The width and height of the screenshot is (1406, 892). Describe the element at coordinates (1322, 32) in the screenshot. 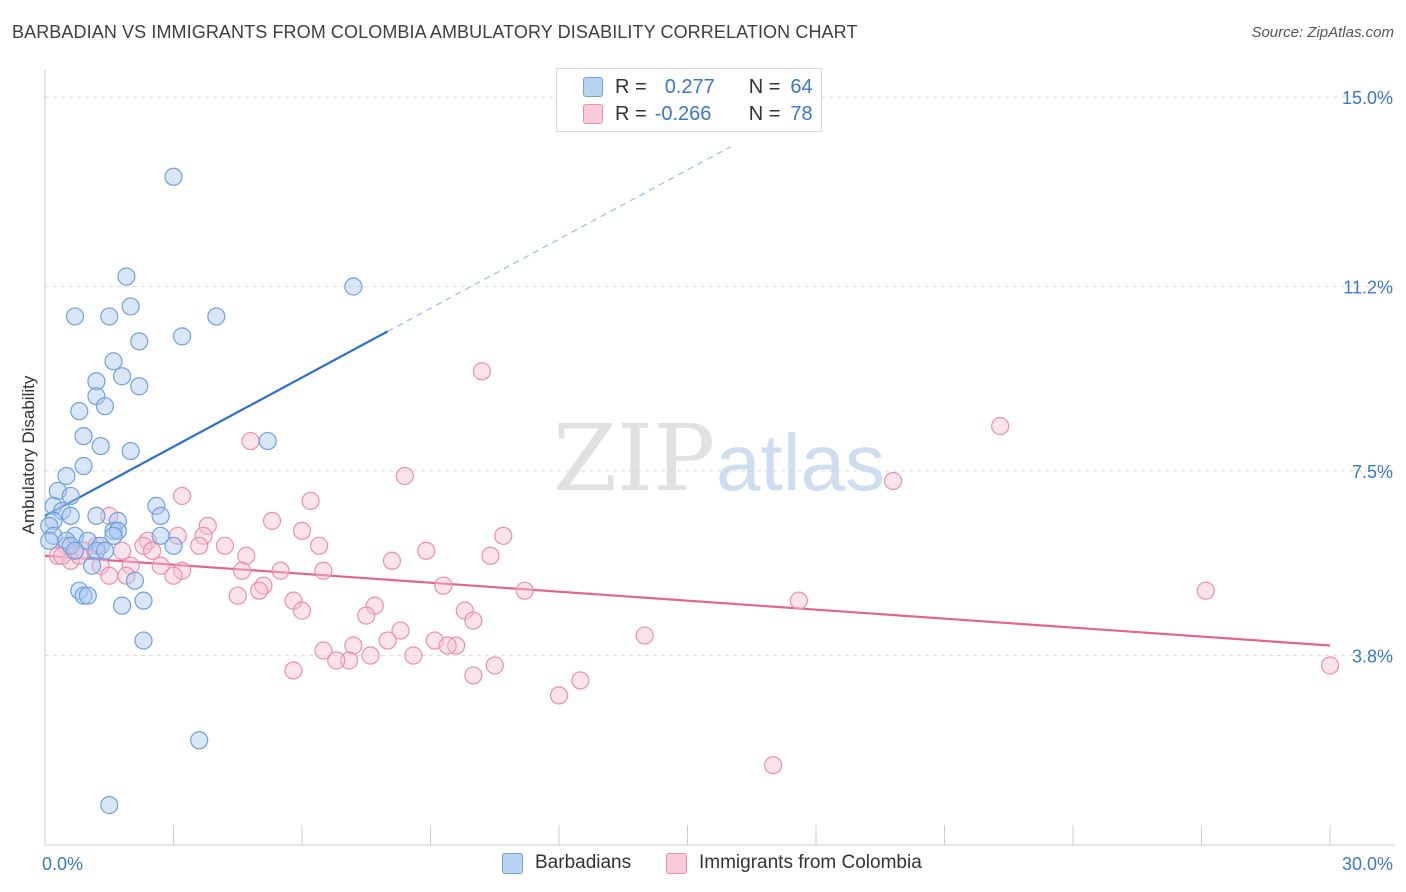

I see `chart-source: Source: ZipAtlas.com` at that location.